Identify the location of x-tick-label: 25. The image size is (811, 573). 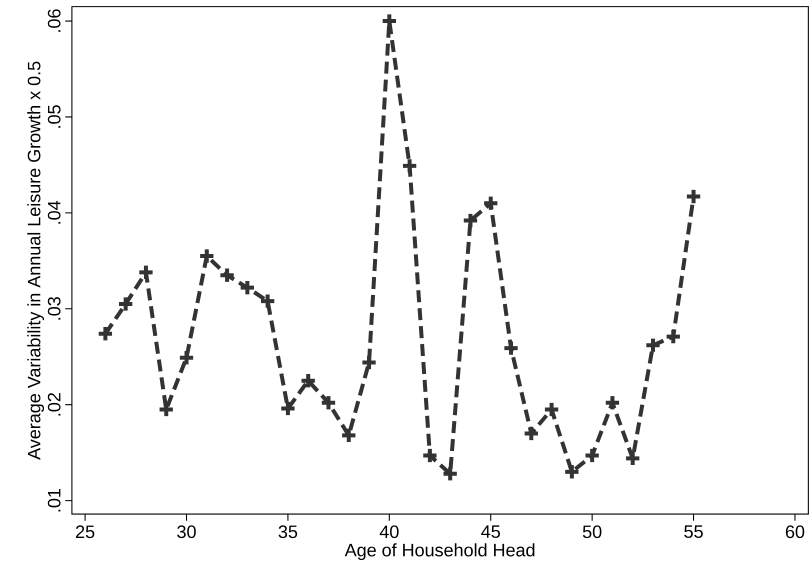
(85, 532).